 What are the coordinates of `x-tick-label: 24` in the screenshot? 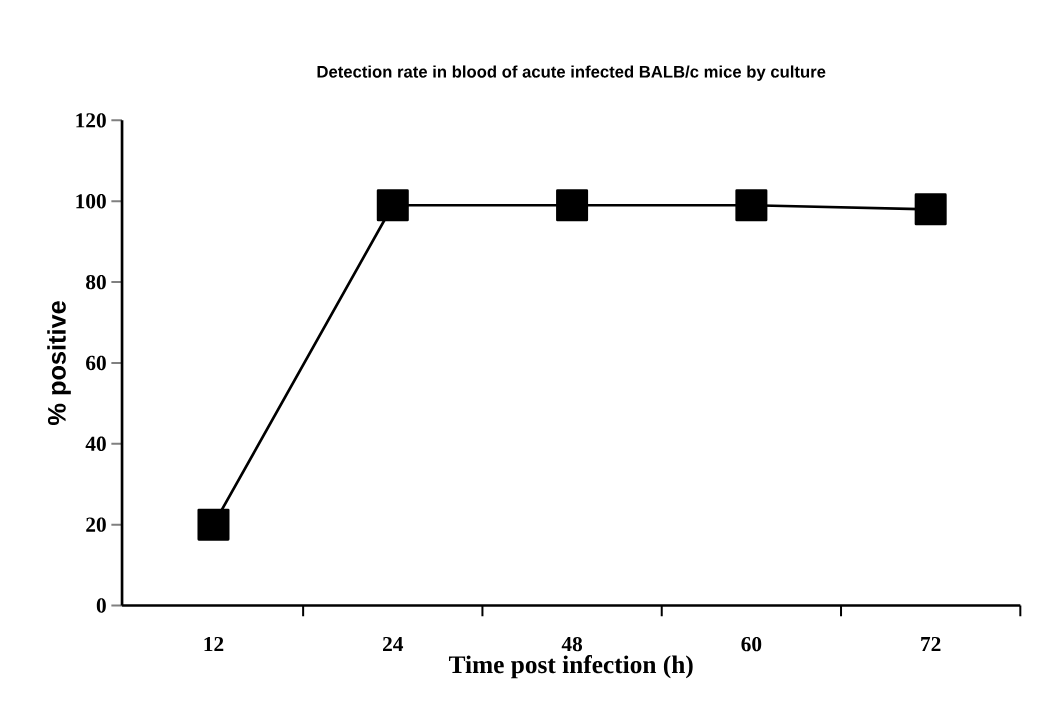 It's located at (393, 643).